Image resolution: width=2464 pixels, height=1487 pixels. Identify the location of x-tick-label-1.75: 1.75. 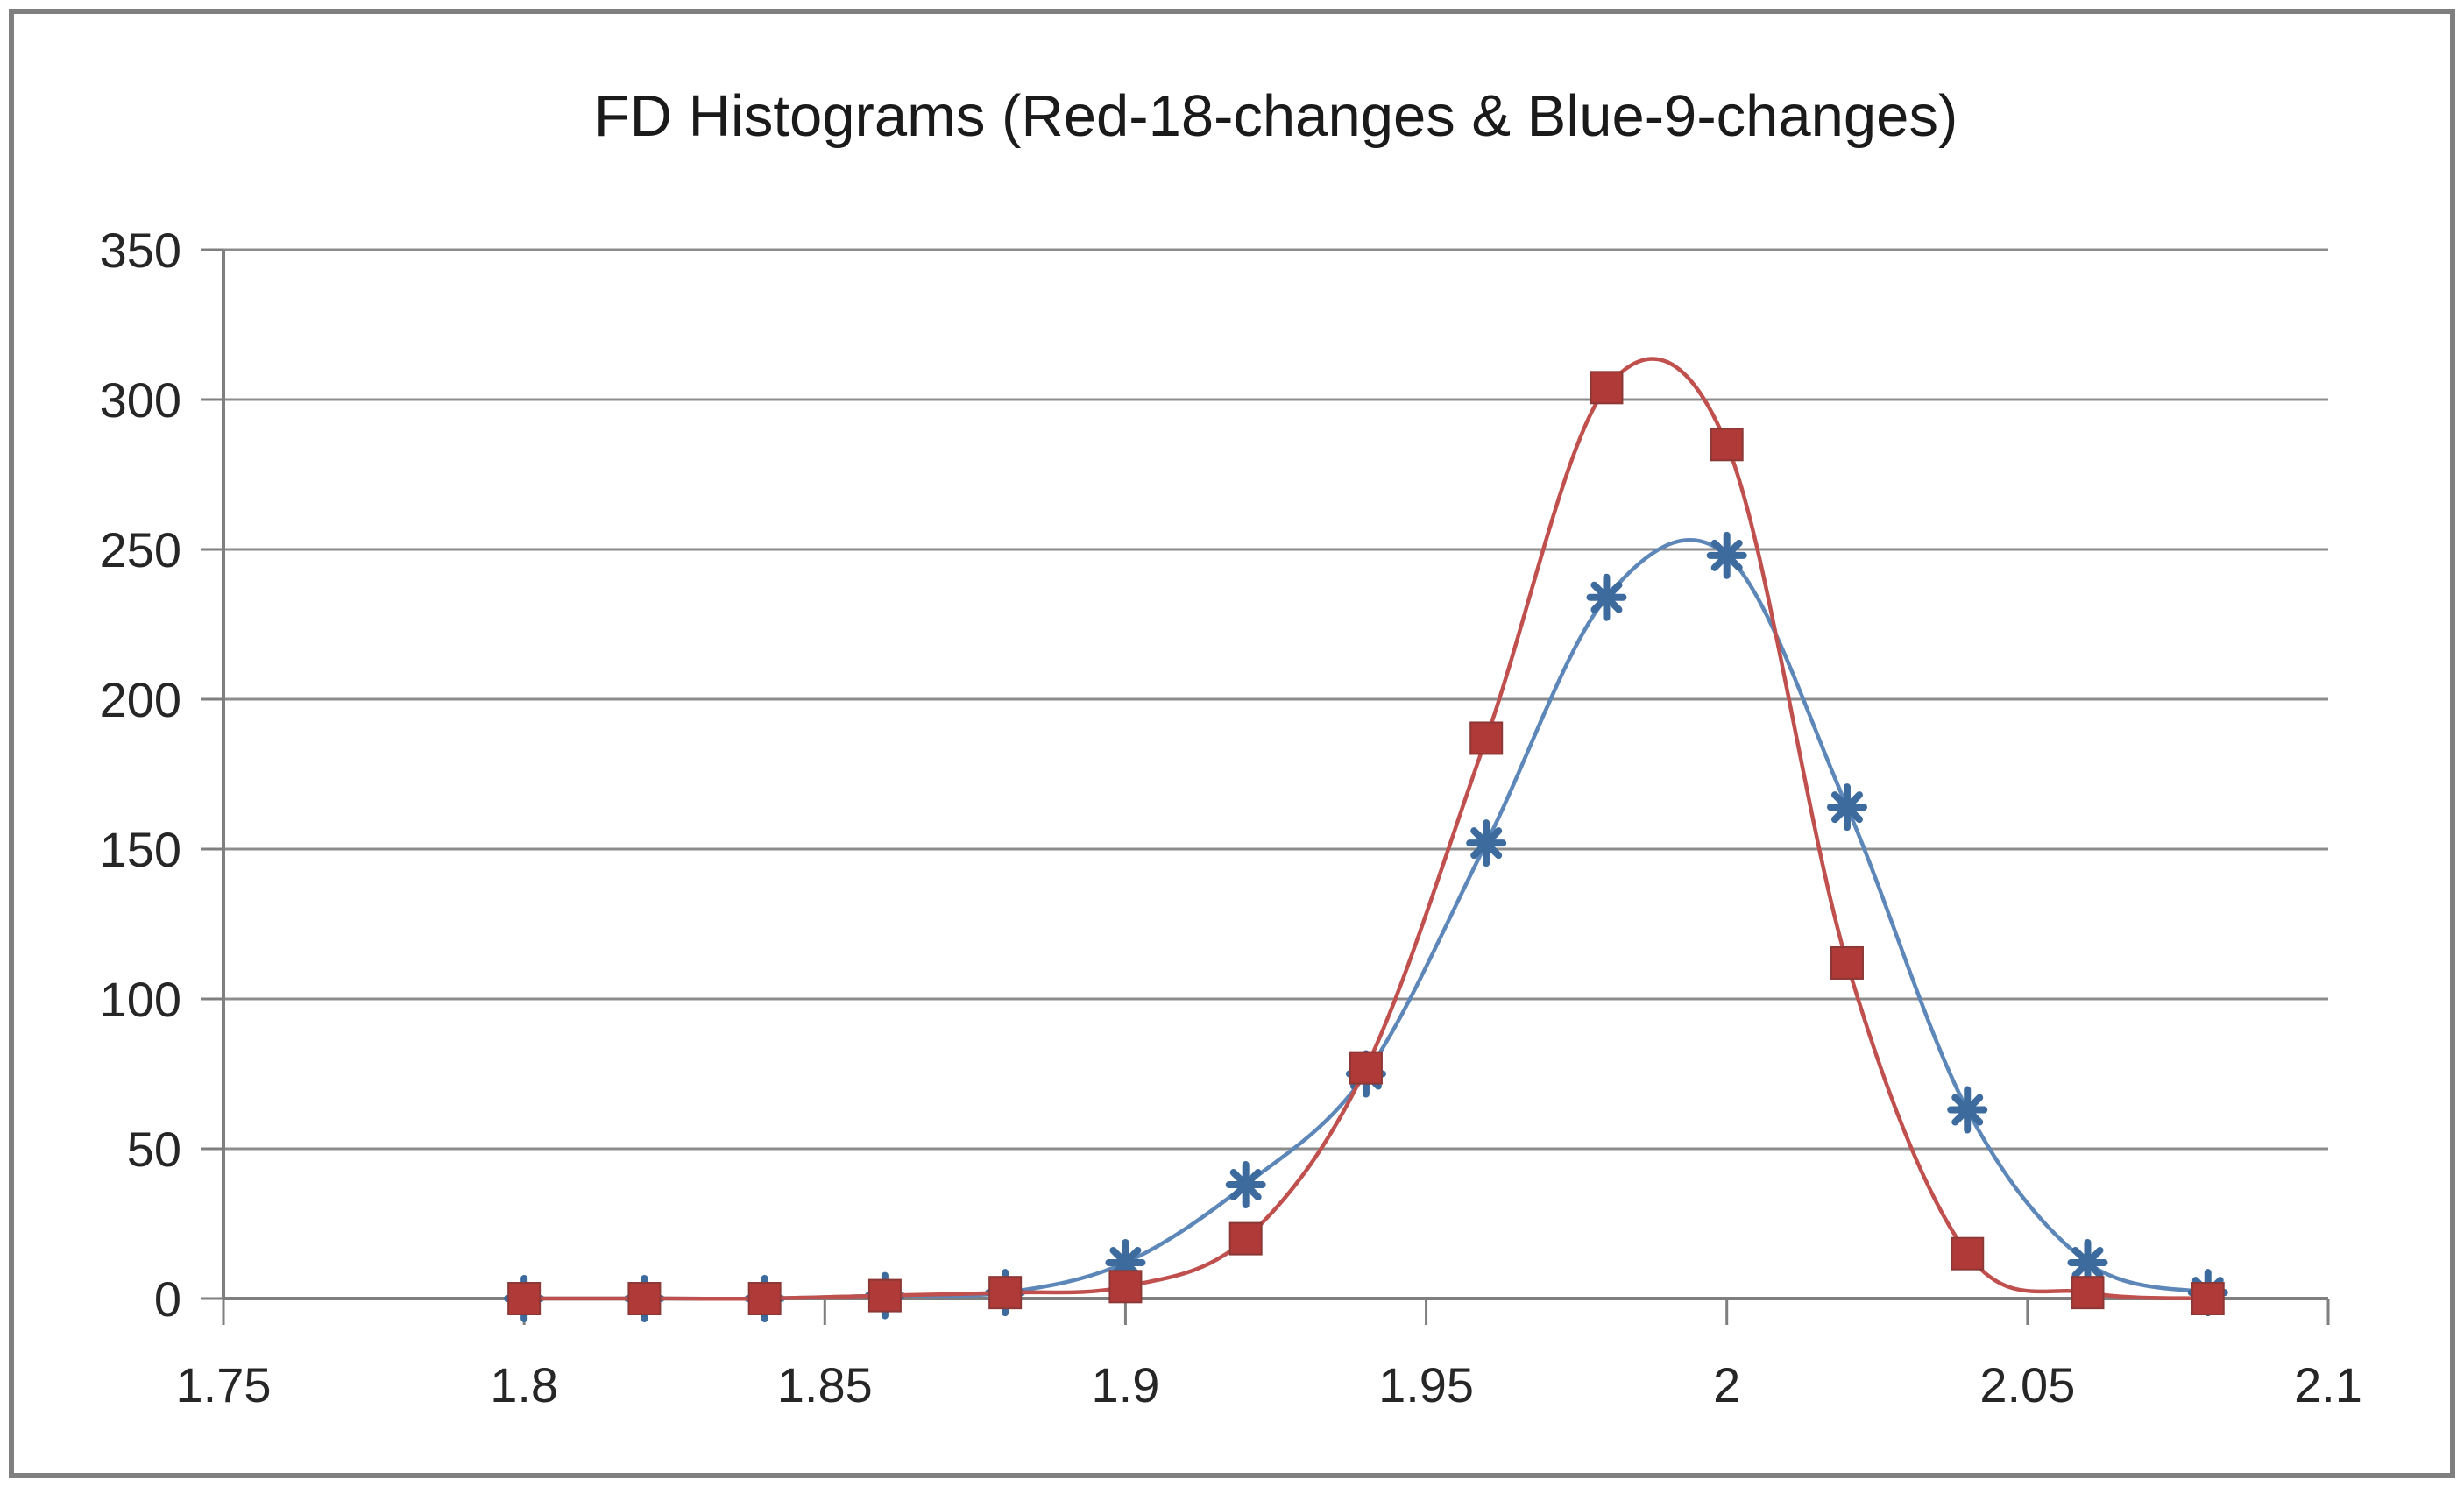
(224, 1385).